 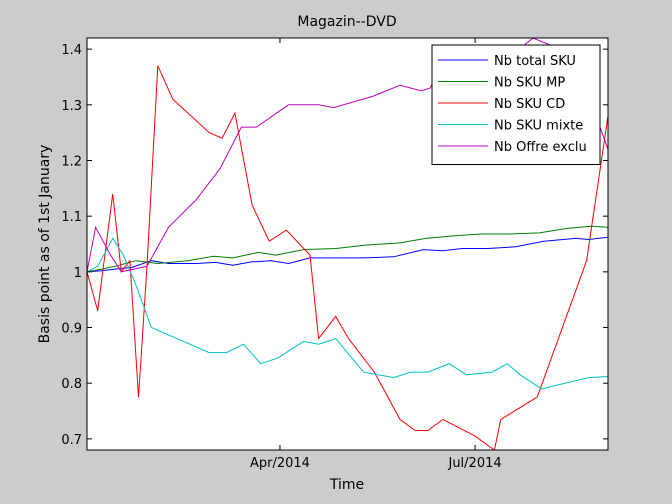 What do you see at coordinates (535, 61) in the screenshot?
I see `legend-label: Nb total SKU` at bounding box center [535, 61].